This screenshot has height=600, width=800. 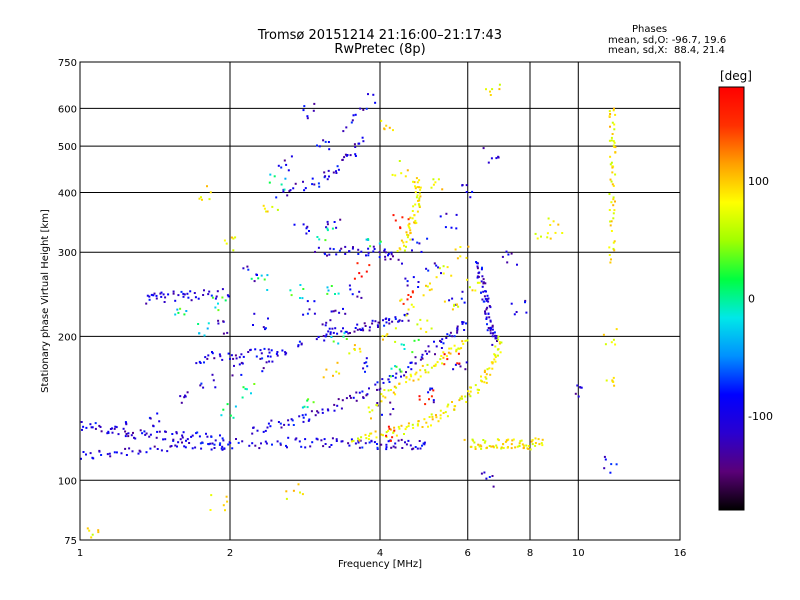 I want to click on y-tick-label: 75, so click(x=70, y=541).